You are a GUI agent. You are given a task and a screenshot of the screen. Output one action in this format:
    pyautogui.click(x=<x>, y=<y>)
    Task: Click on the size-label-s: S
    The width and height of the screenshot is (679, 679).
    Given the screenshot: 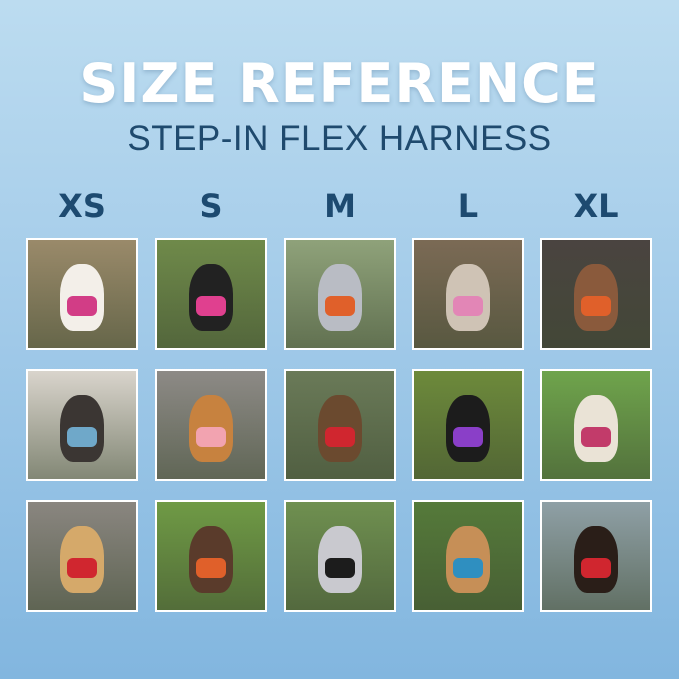 What is the action you would take?
    pyautogui.click(x=211, y=206)
    